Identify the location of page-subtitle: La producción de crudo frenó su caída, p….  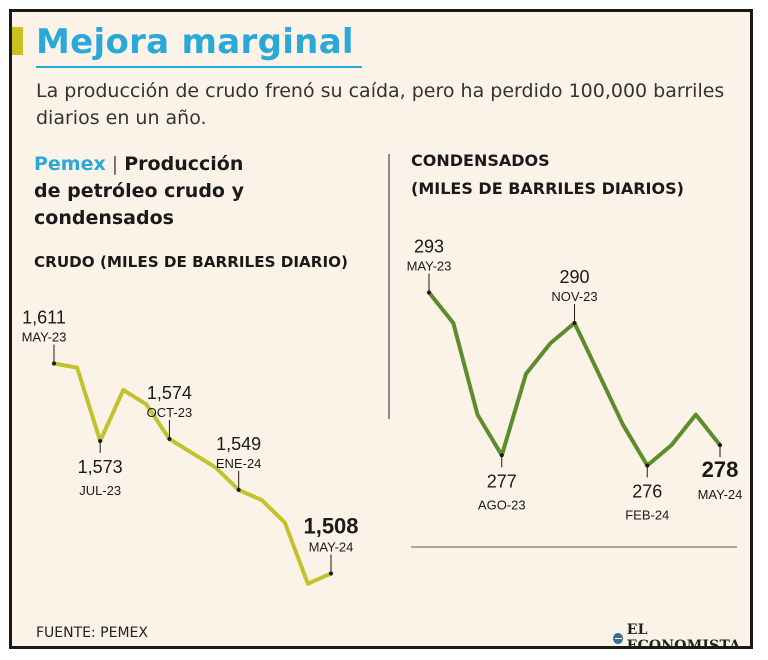
(380, 104).